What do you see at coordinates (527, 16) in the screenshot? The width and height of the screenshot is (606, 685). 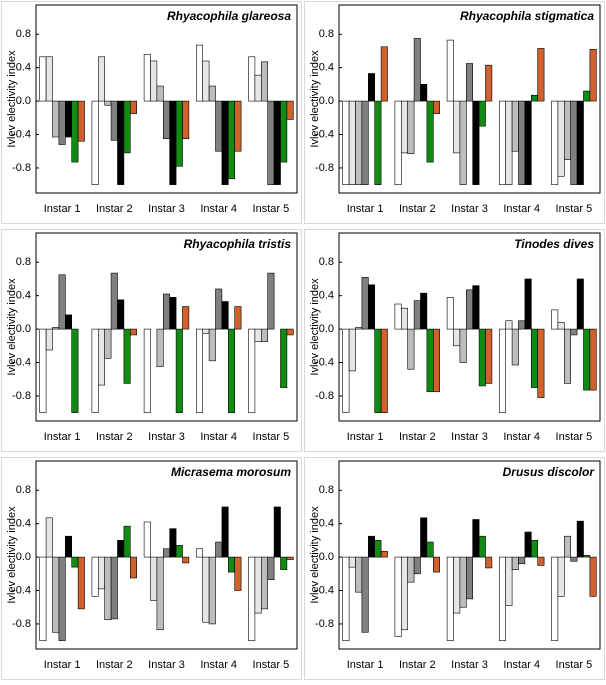 I see `chart-title: Rhyacophila stigmatica` at bounding box center [527, 16].